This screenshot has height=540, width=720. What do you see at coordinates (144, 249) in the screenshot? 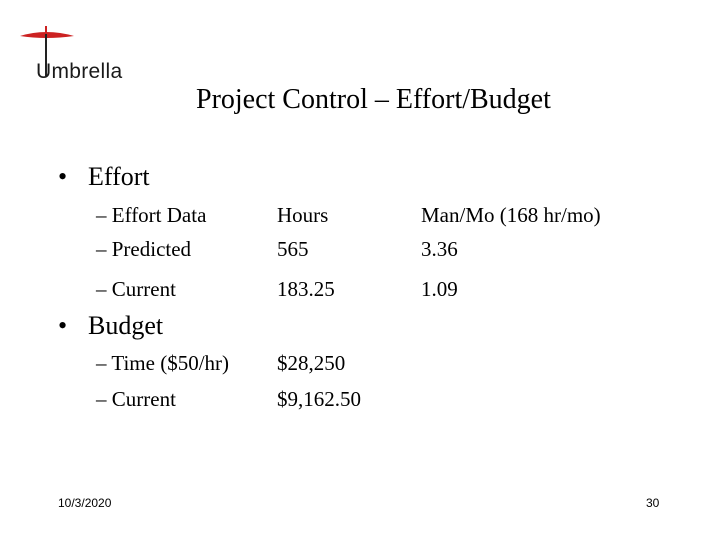
I see `effort-row-label: – Predicted` at bounding box center [144, 249].